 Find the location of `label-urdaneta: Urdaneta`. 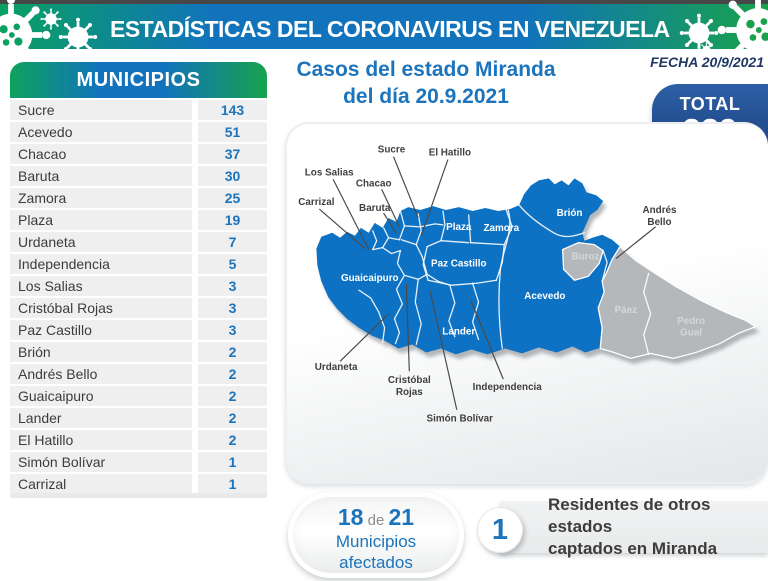

label-urdaneta: Urdaneta is located at coordinates (336, 367).